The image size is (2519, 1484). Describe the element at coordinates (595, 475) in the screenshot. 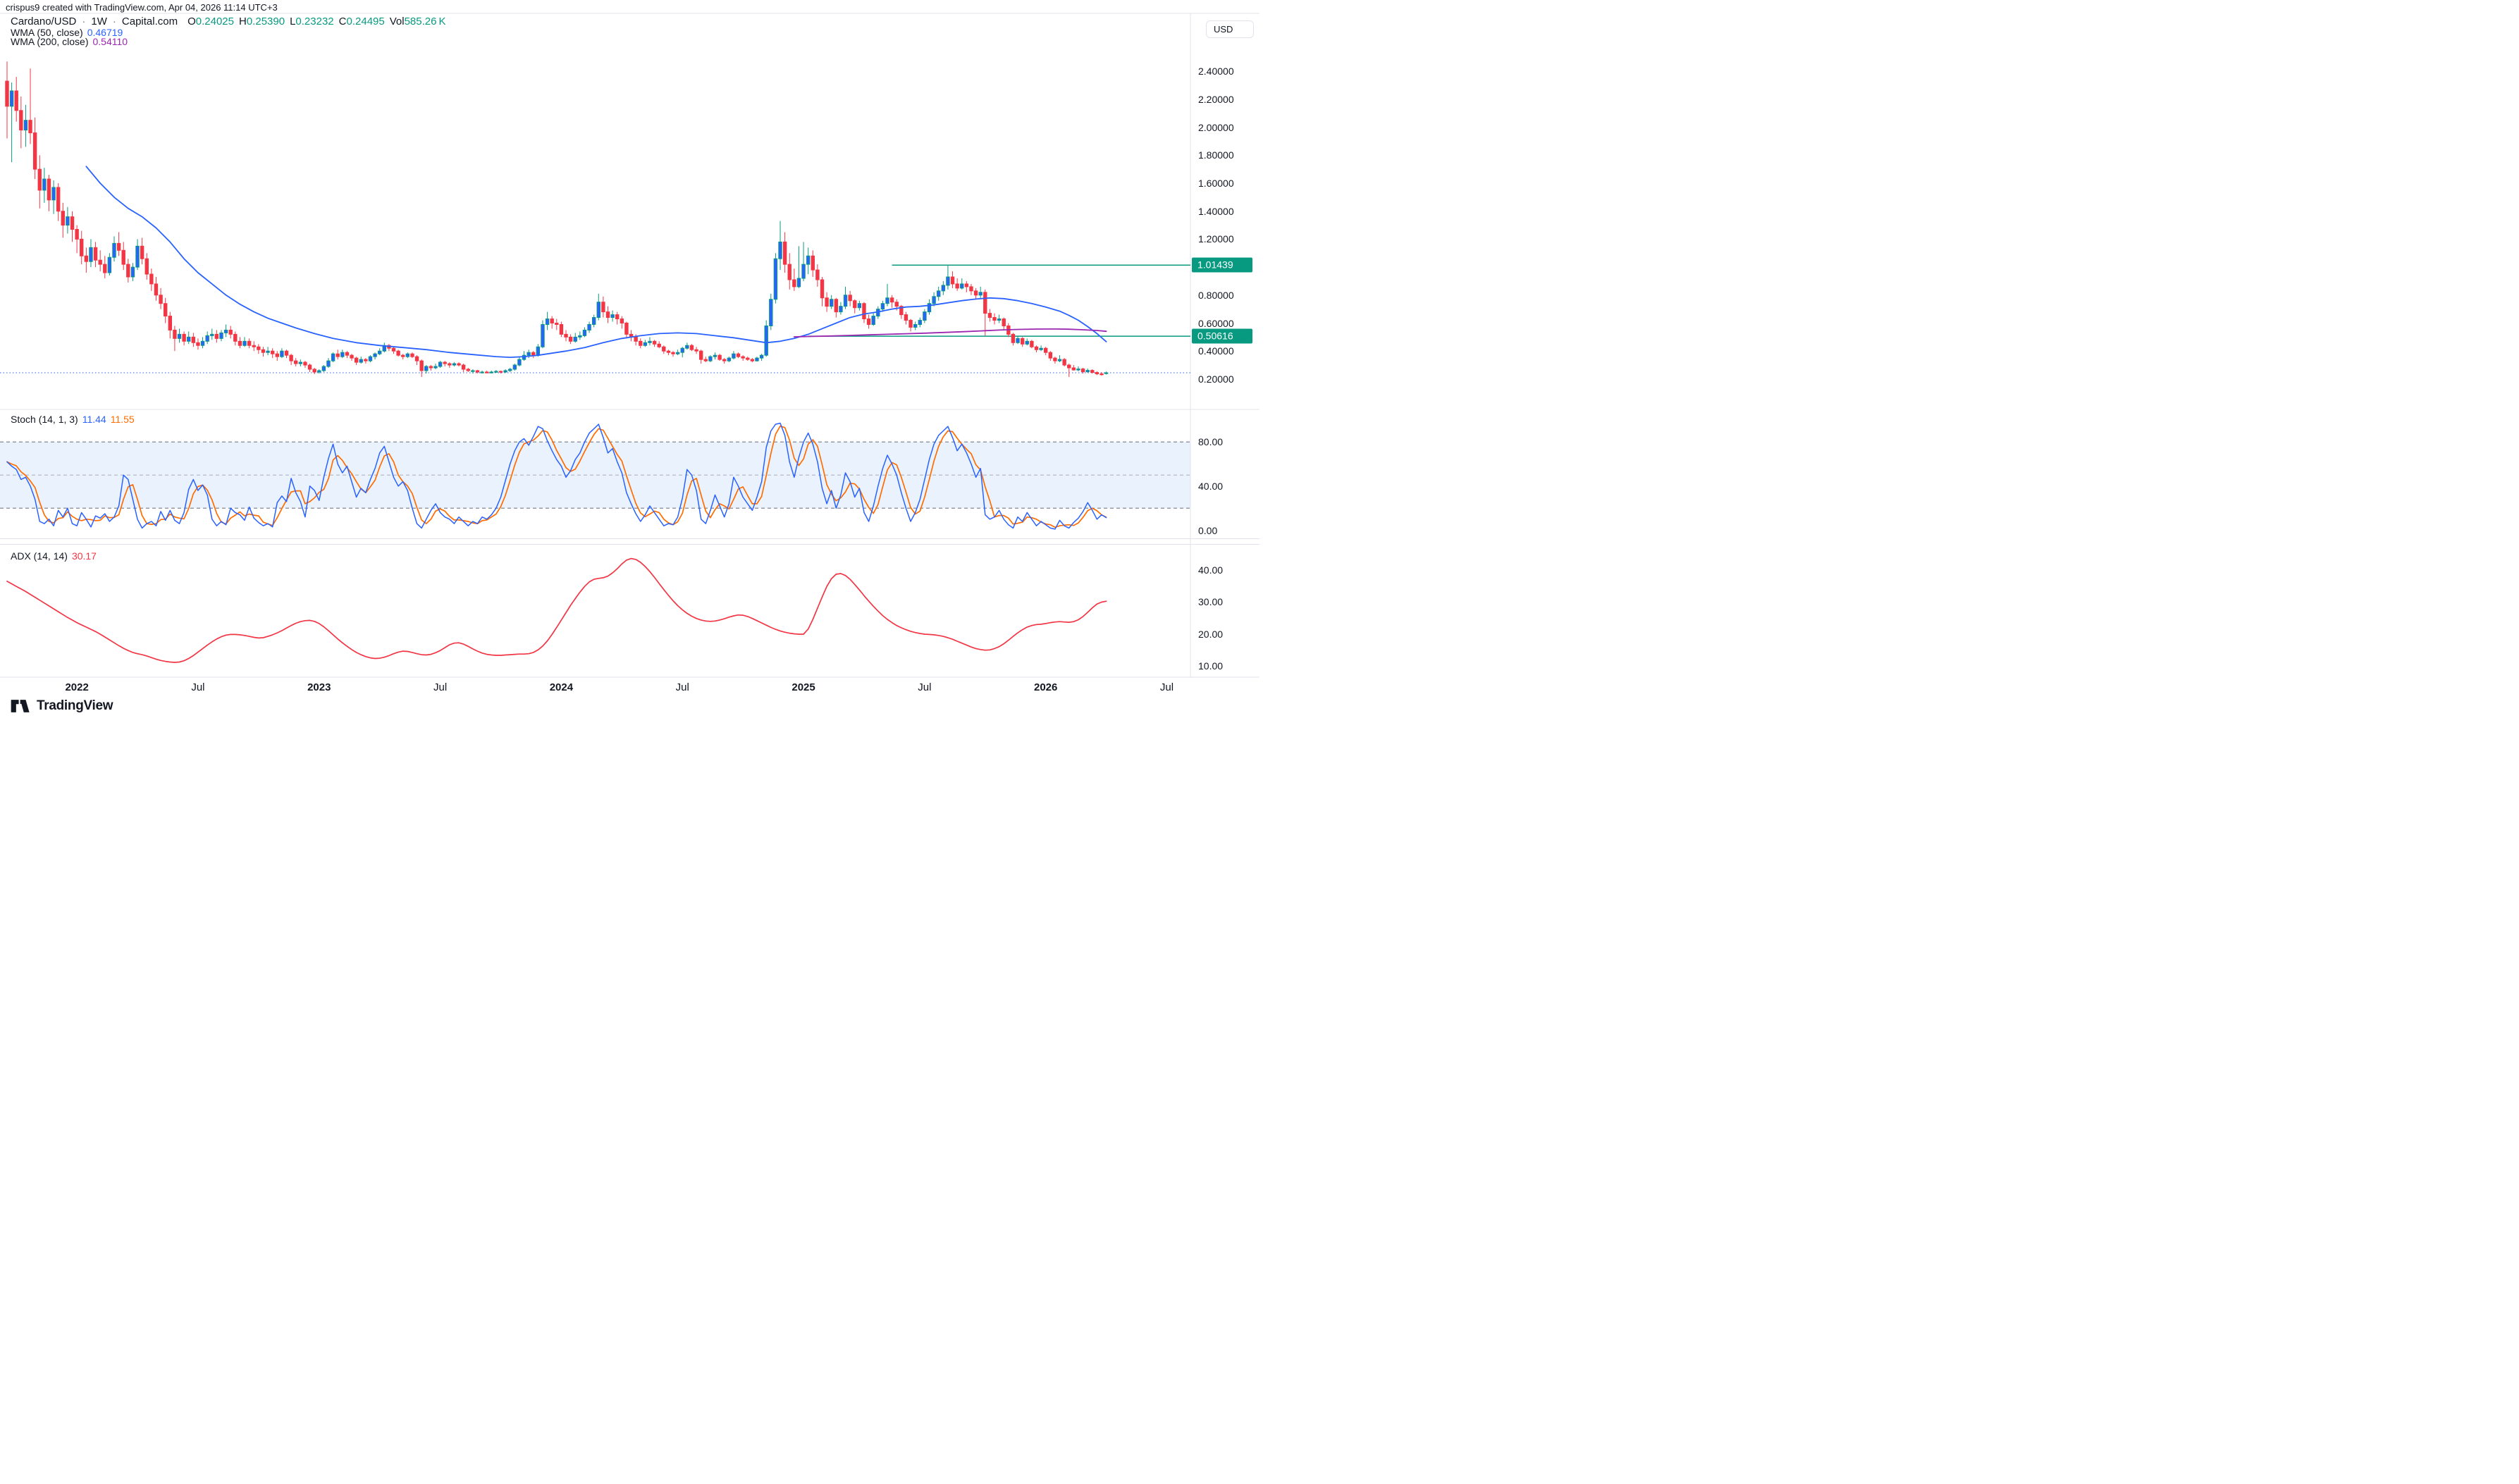

I see `stoch-overbought-oversold-band` at that location.